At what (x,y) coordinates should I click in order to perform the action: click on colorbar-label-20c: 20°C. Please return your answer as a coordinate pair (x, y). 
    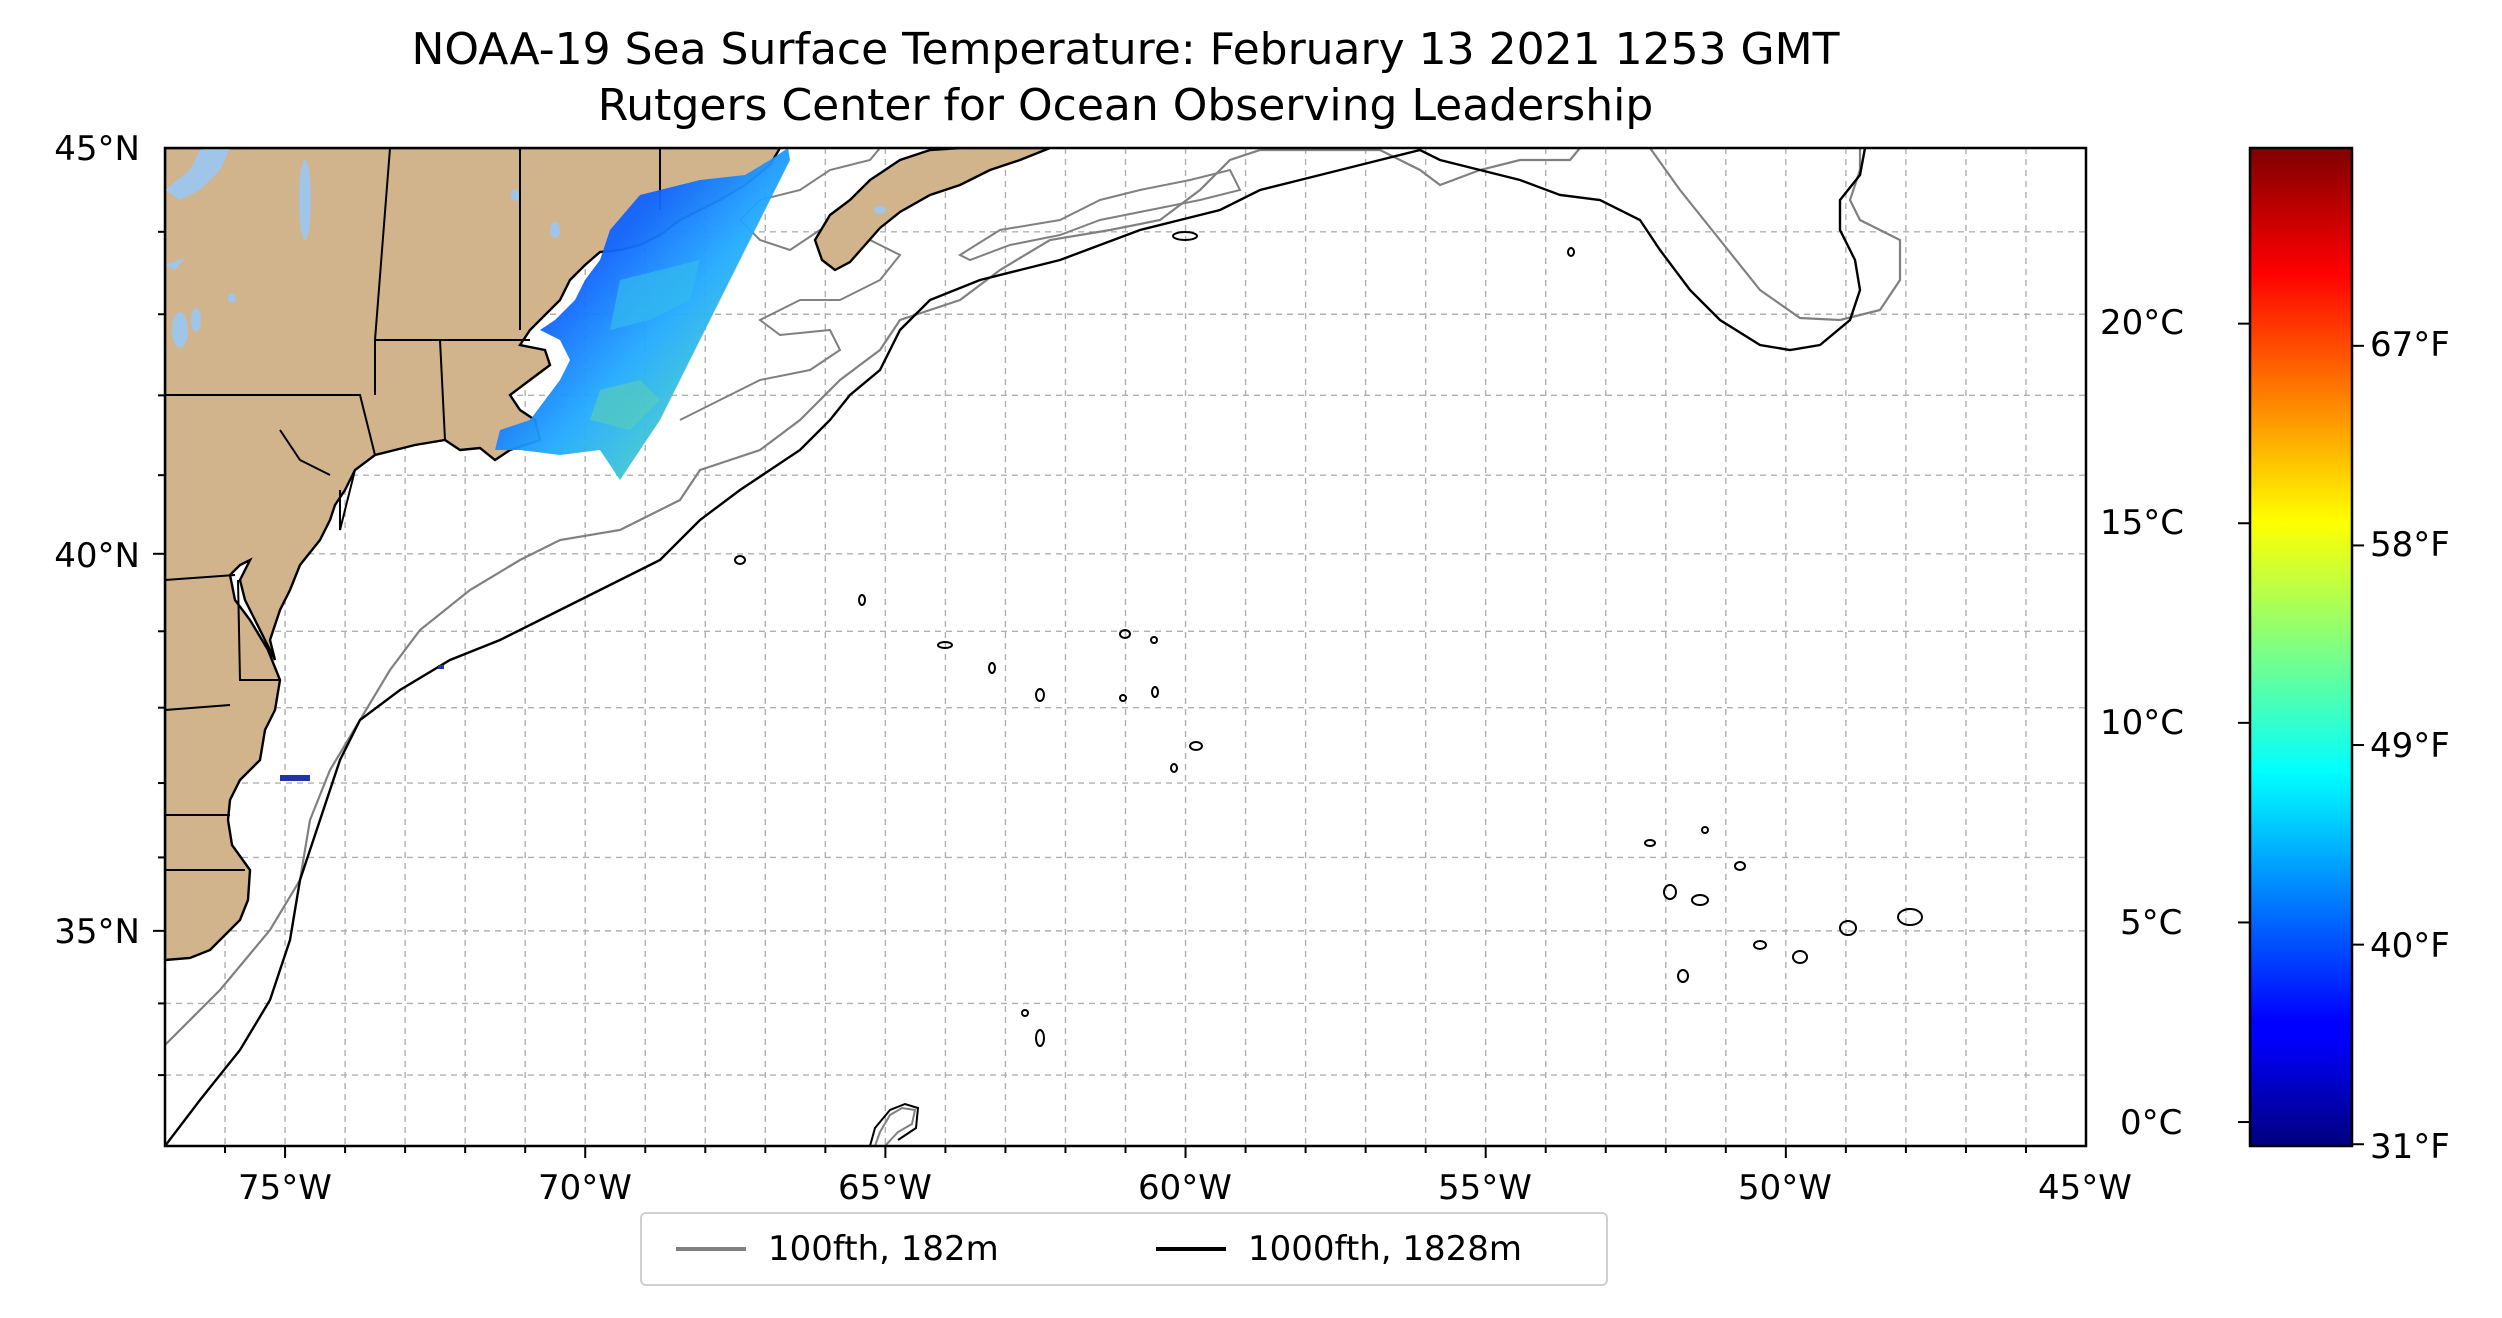
    Looking at the image, I should click on (2142, 323).